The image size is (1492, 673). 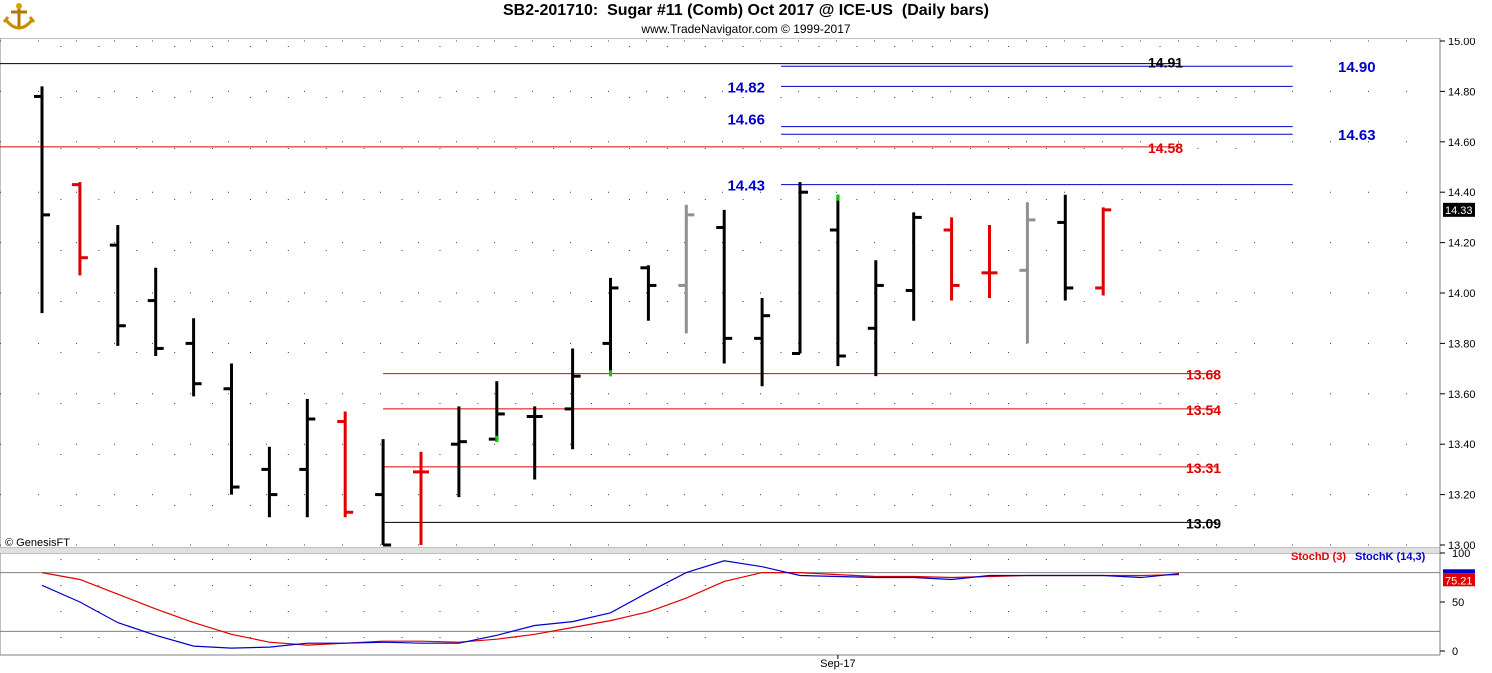 What do you see at coordinates (1462, 244) in the screenshot?
I see `y-tick-label: 14.20` at bounding box center [1462, 244].